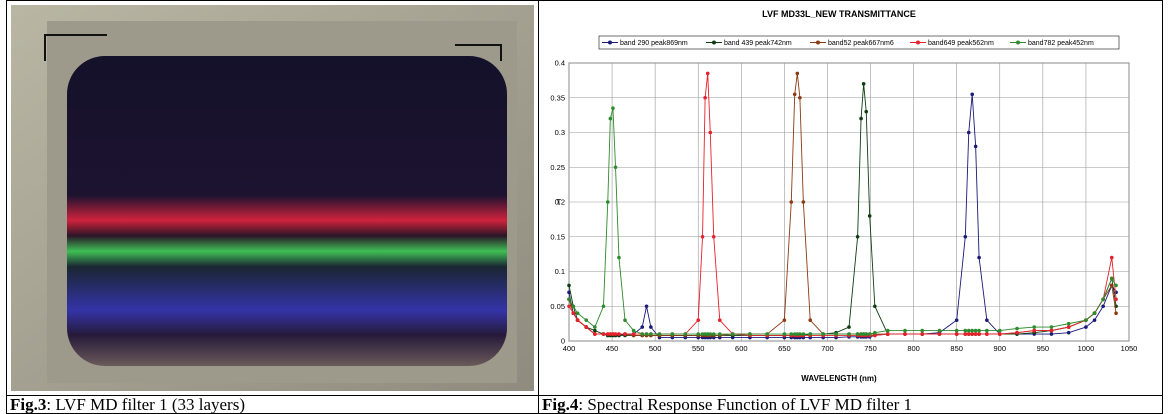 This screenshot has width=1169, height=414. Describe the element at coordinates (560, 63) in the screenshot. I see `y-tick-label: 0.4` at that location.